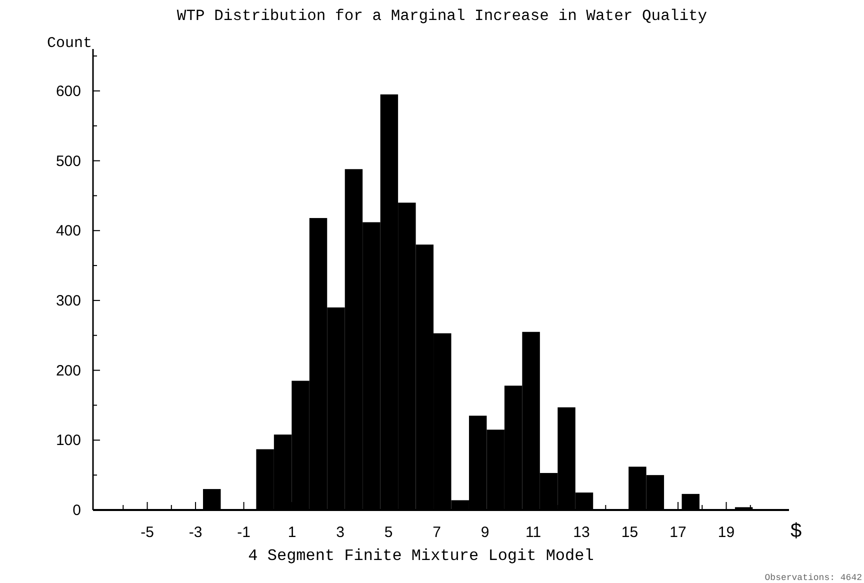 This screenshot has height=583, width=864. I want to click on y-tick-label: 300, so click(68, 301).